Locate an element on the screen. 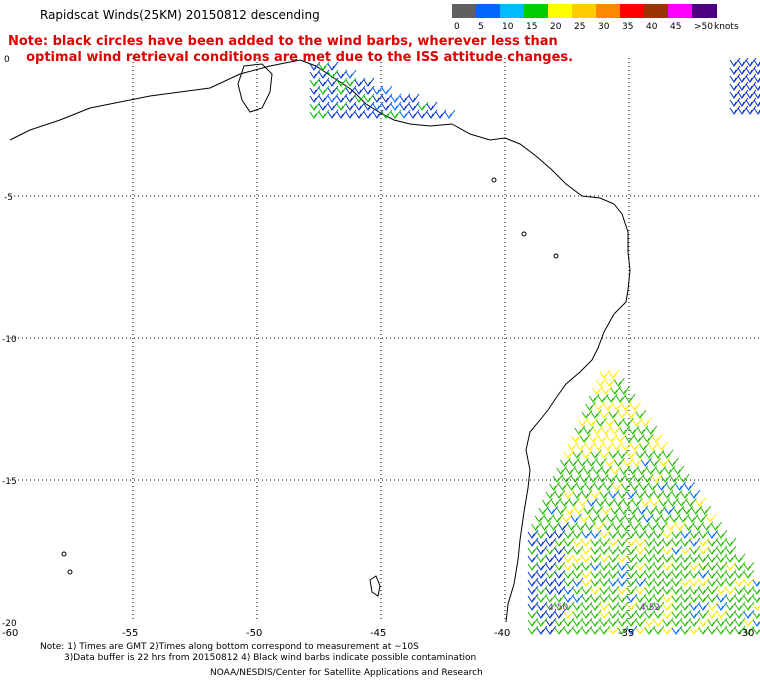 The width and height of the screenshot is (760, 688). lat-label-20s: -20 is located at coordinates (9, 624).